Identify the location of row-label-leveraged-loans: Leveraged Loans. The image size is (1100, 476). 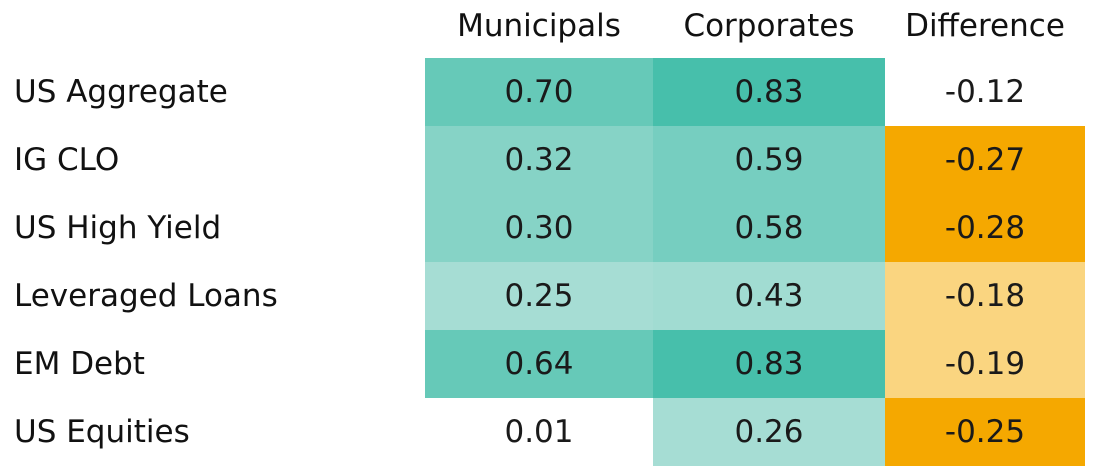
(146, 296).